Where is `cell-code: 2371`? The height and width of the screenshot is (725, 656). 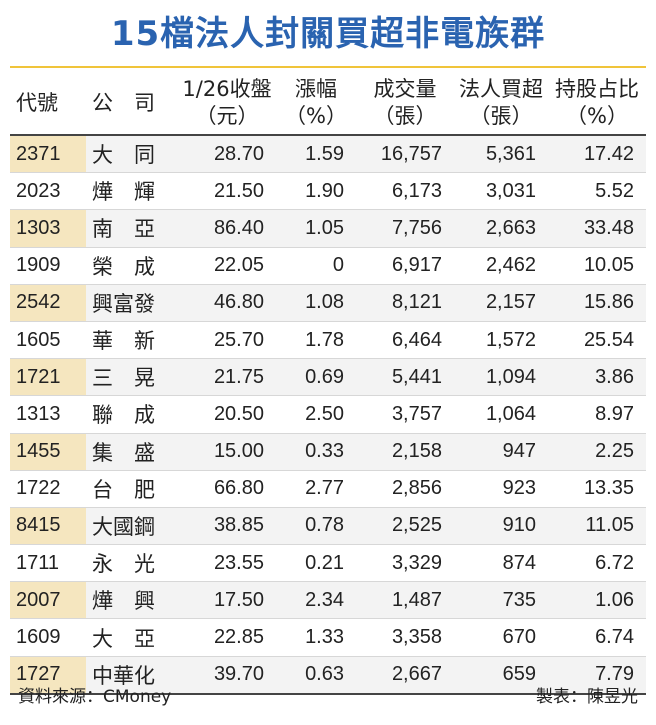
cell-code: 2371 is located at coordinates (48, 154).